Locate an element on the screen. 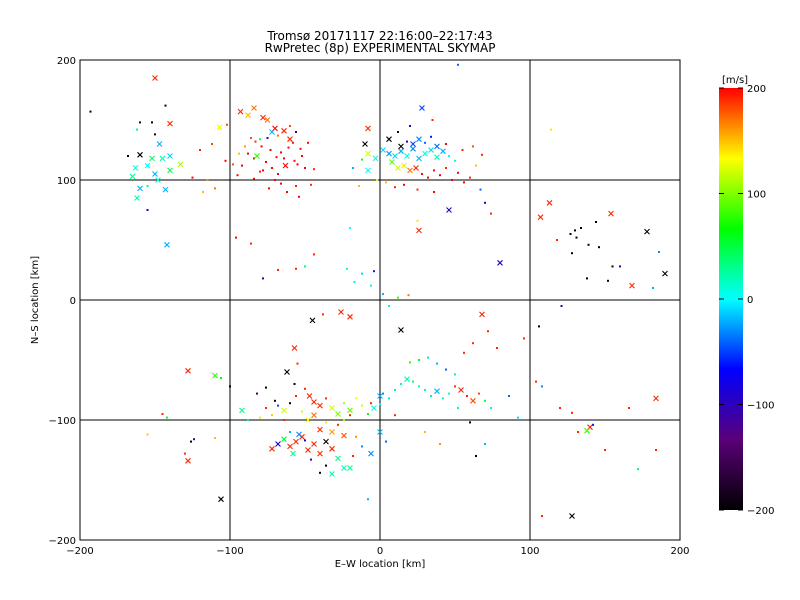 This screenshot has width=800, height=600. chart-title: Tromsø 20171117 22:16:00–22:17:43 is located at coordinates (379, 36).